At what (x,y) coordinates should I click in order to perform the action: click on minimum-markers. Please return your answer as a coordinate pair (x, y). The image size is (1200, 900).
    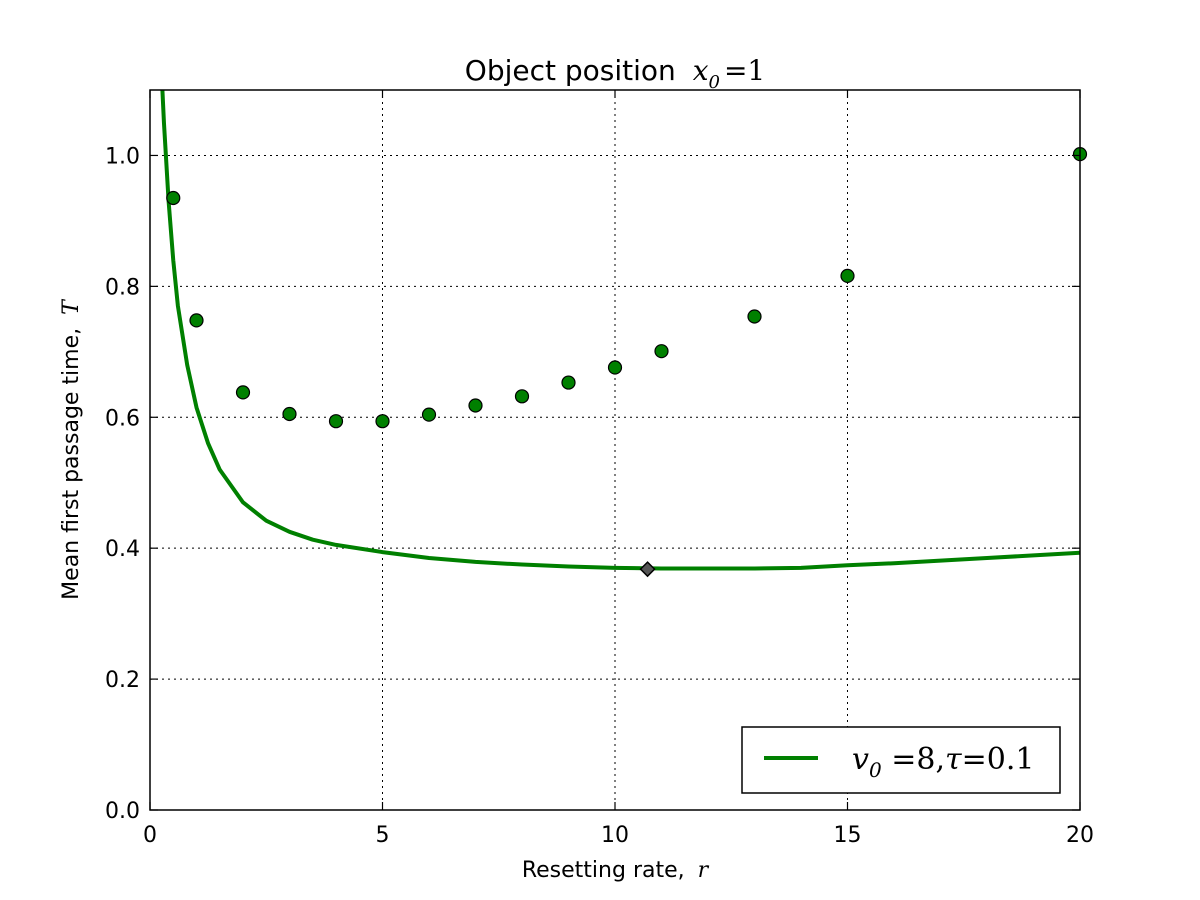
    Looking at the image, I should click on (647, 569).